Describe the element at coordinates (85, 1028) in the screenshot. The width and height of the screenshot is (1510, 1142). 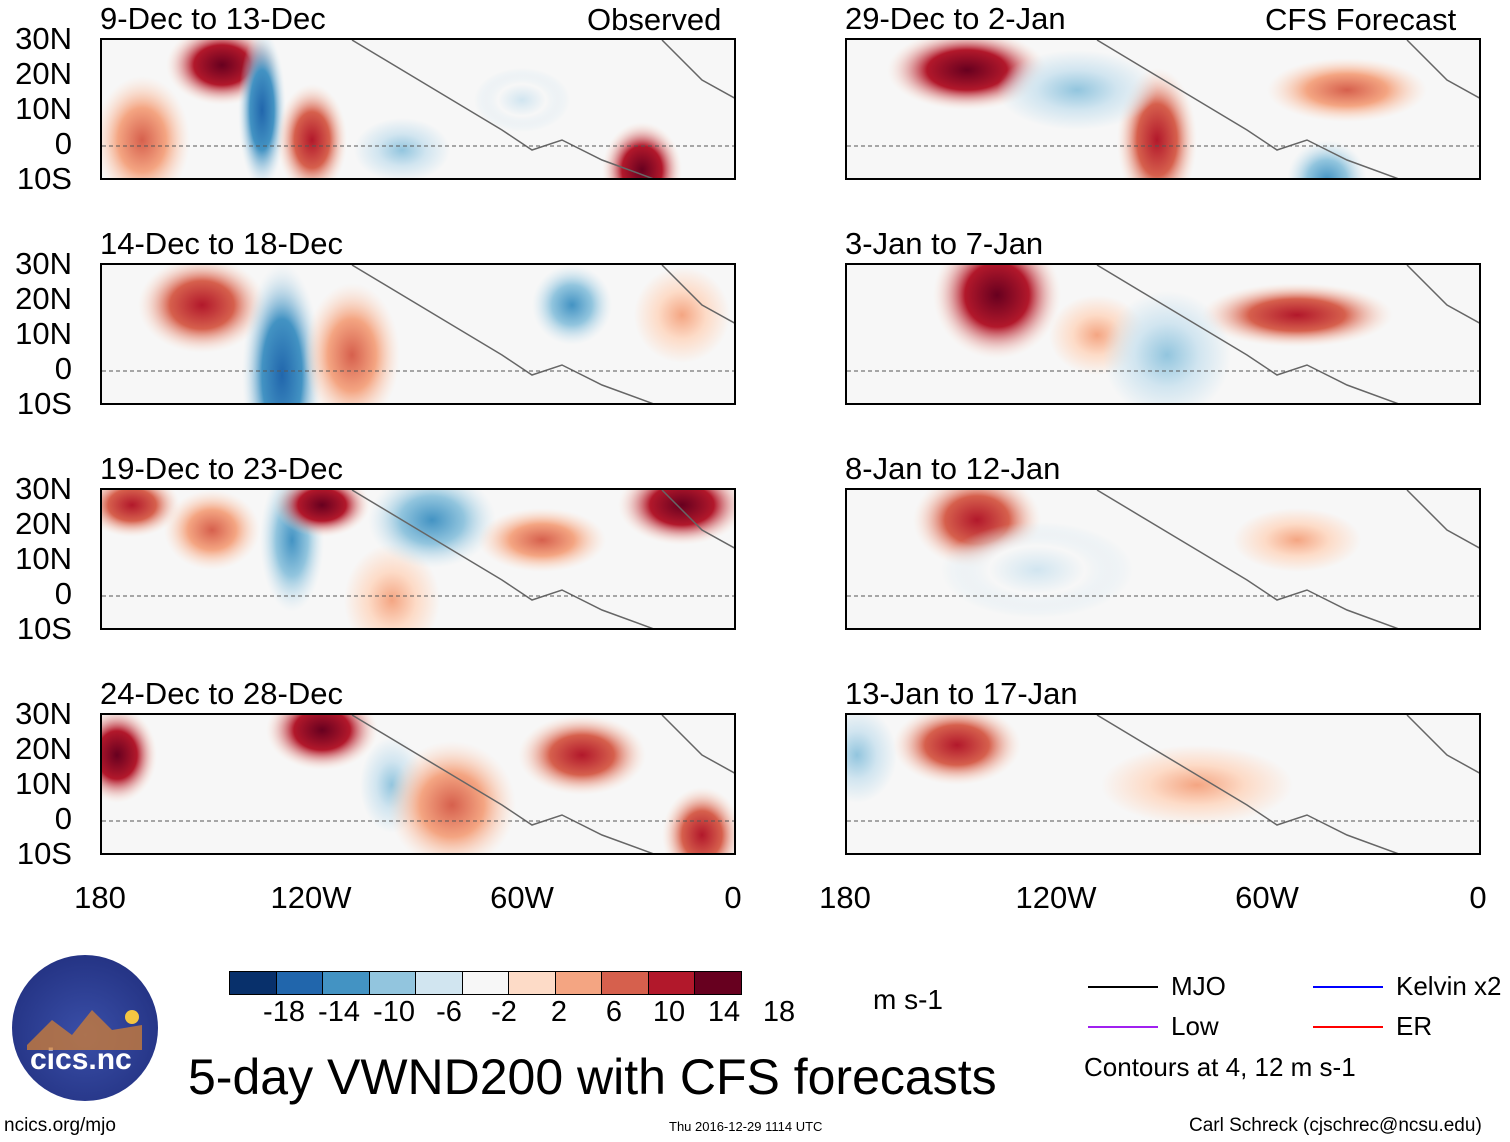
I see `cics-logo: cics.nc` at that location.